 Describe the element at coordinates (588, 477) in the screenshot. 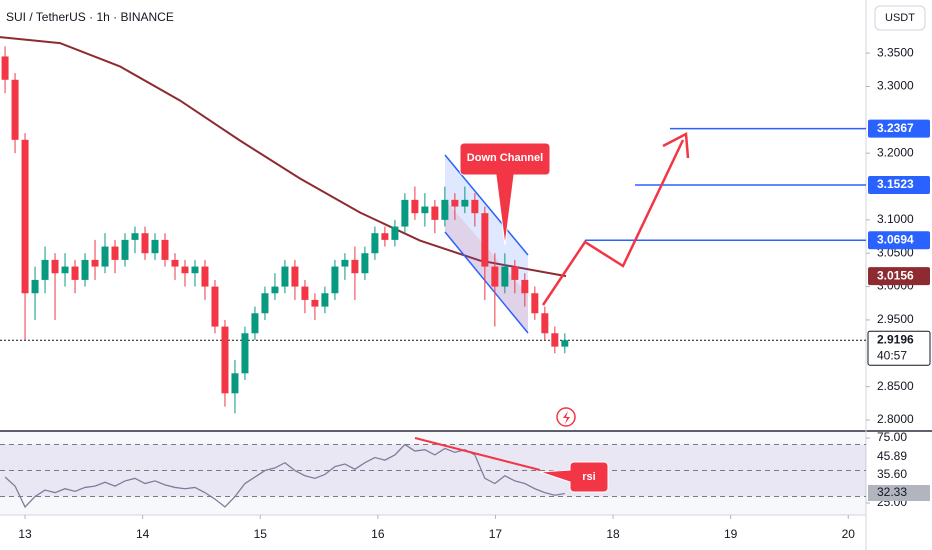

I see `annotation: rsi` at that location.